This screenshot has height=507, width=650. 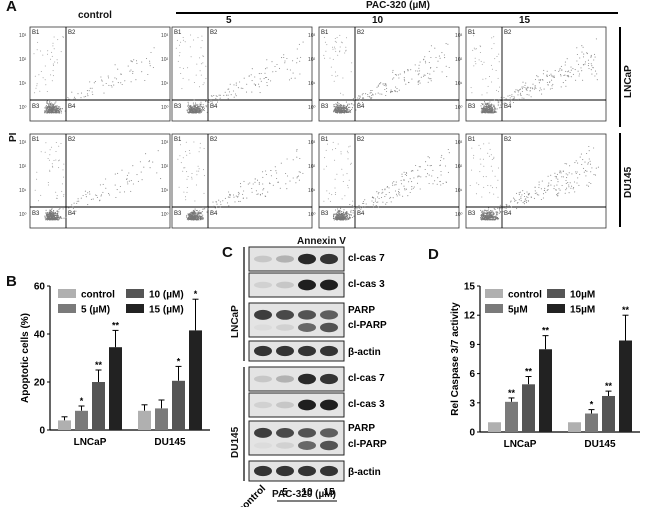 What do you see at coordinates (252, 495) in the screenshot?
I see `lane-label-control: control` at bounding box center [252, 495].